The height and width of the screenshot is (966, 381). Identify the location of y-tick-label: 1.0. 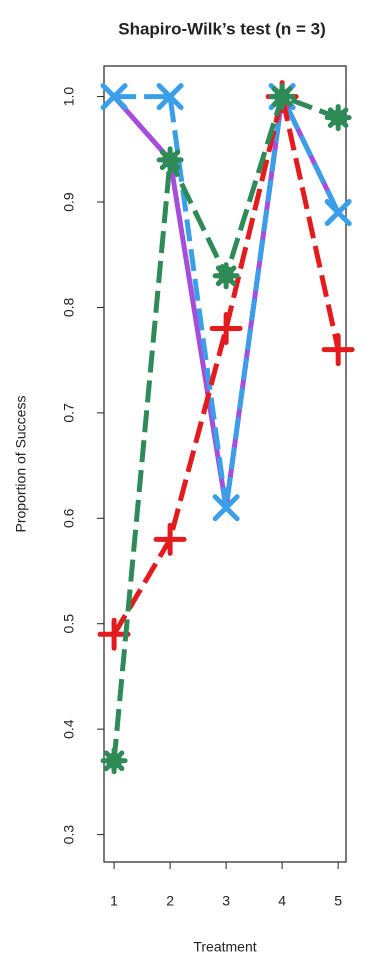
(69, 97).